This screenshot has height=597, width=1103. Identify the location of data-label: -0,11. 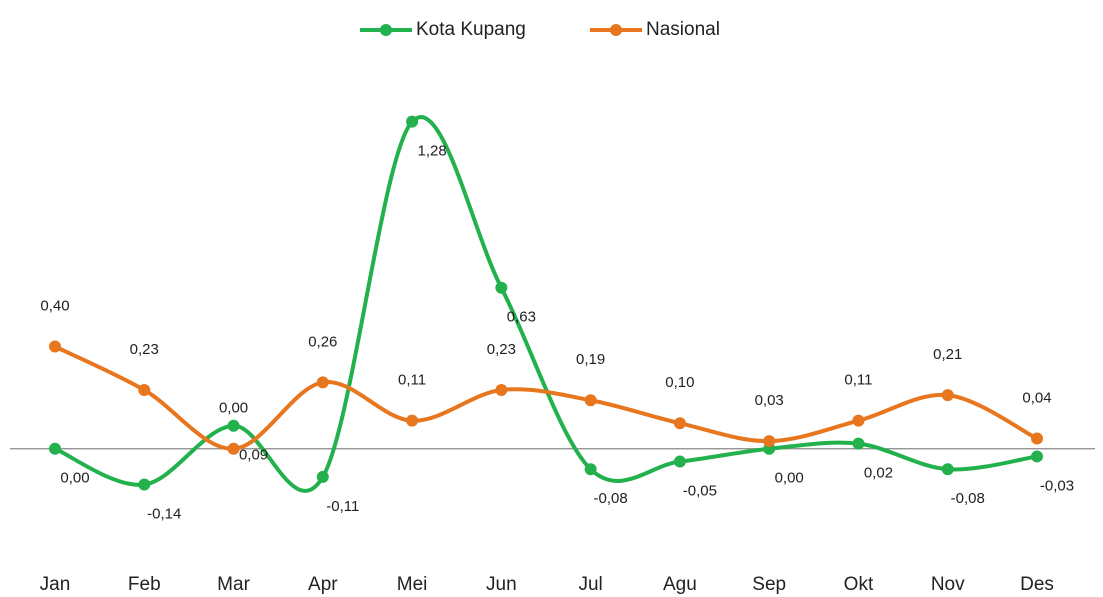
(342, 506).